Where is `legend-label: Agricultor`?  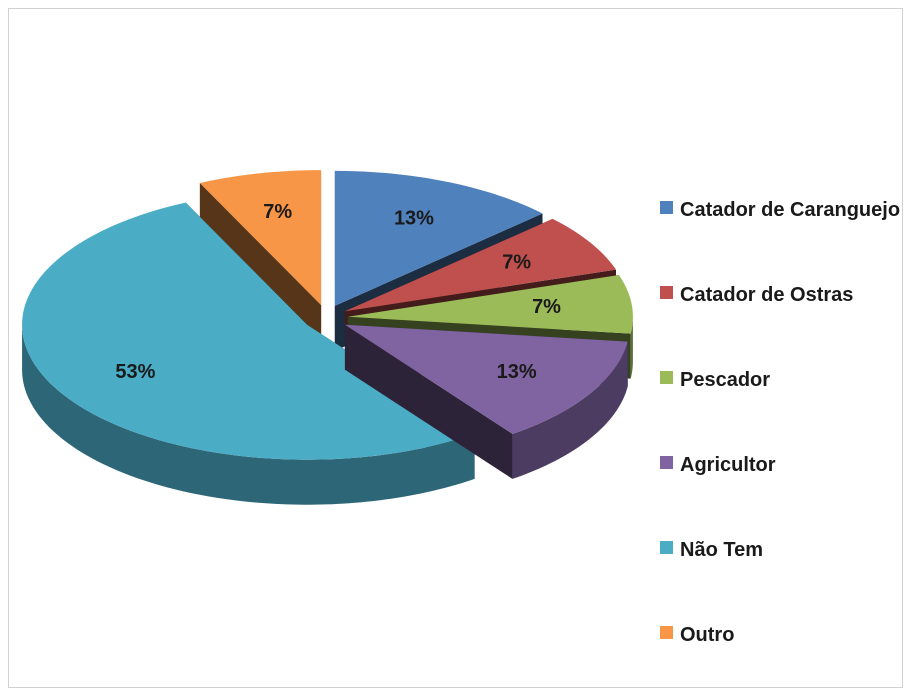
legend-label: Agricultor is located at coordinates (728, 465).